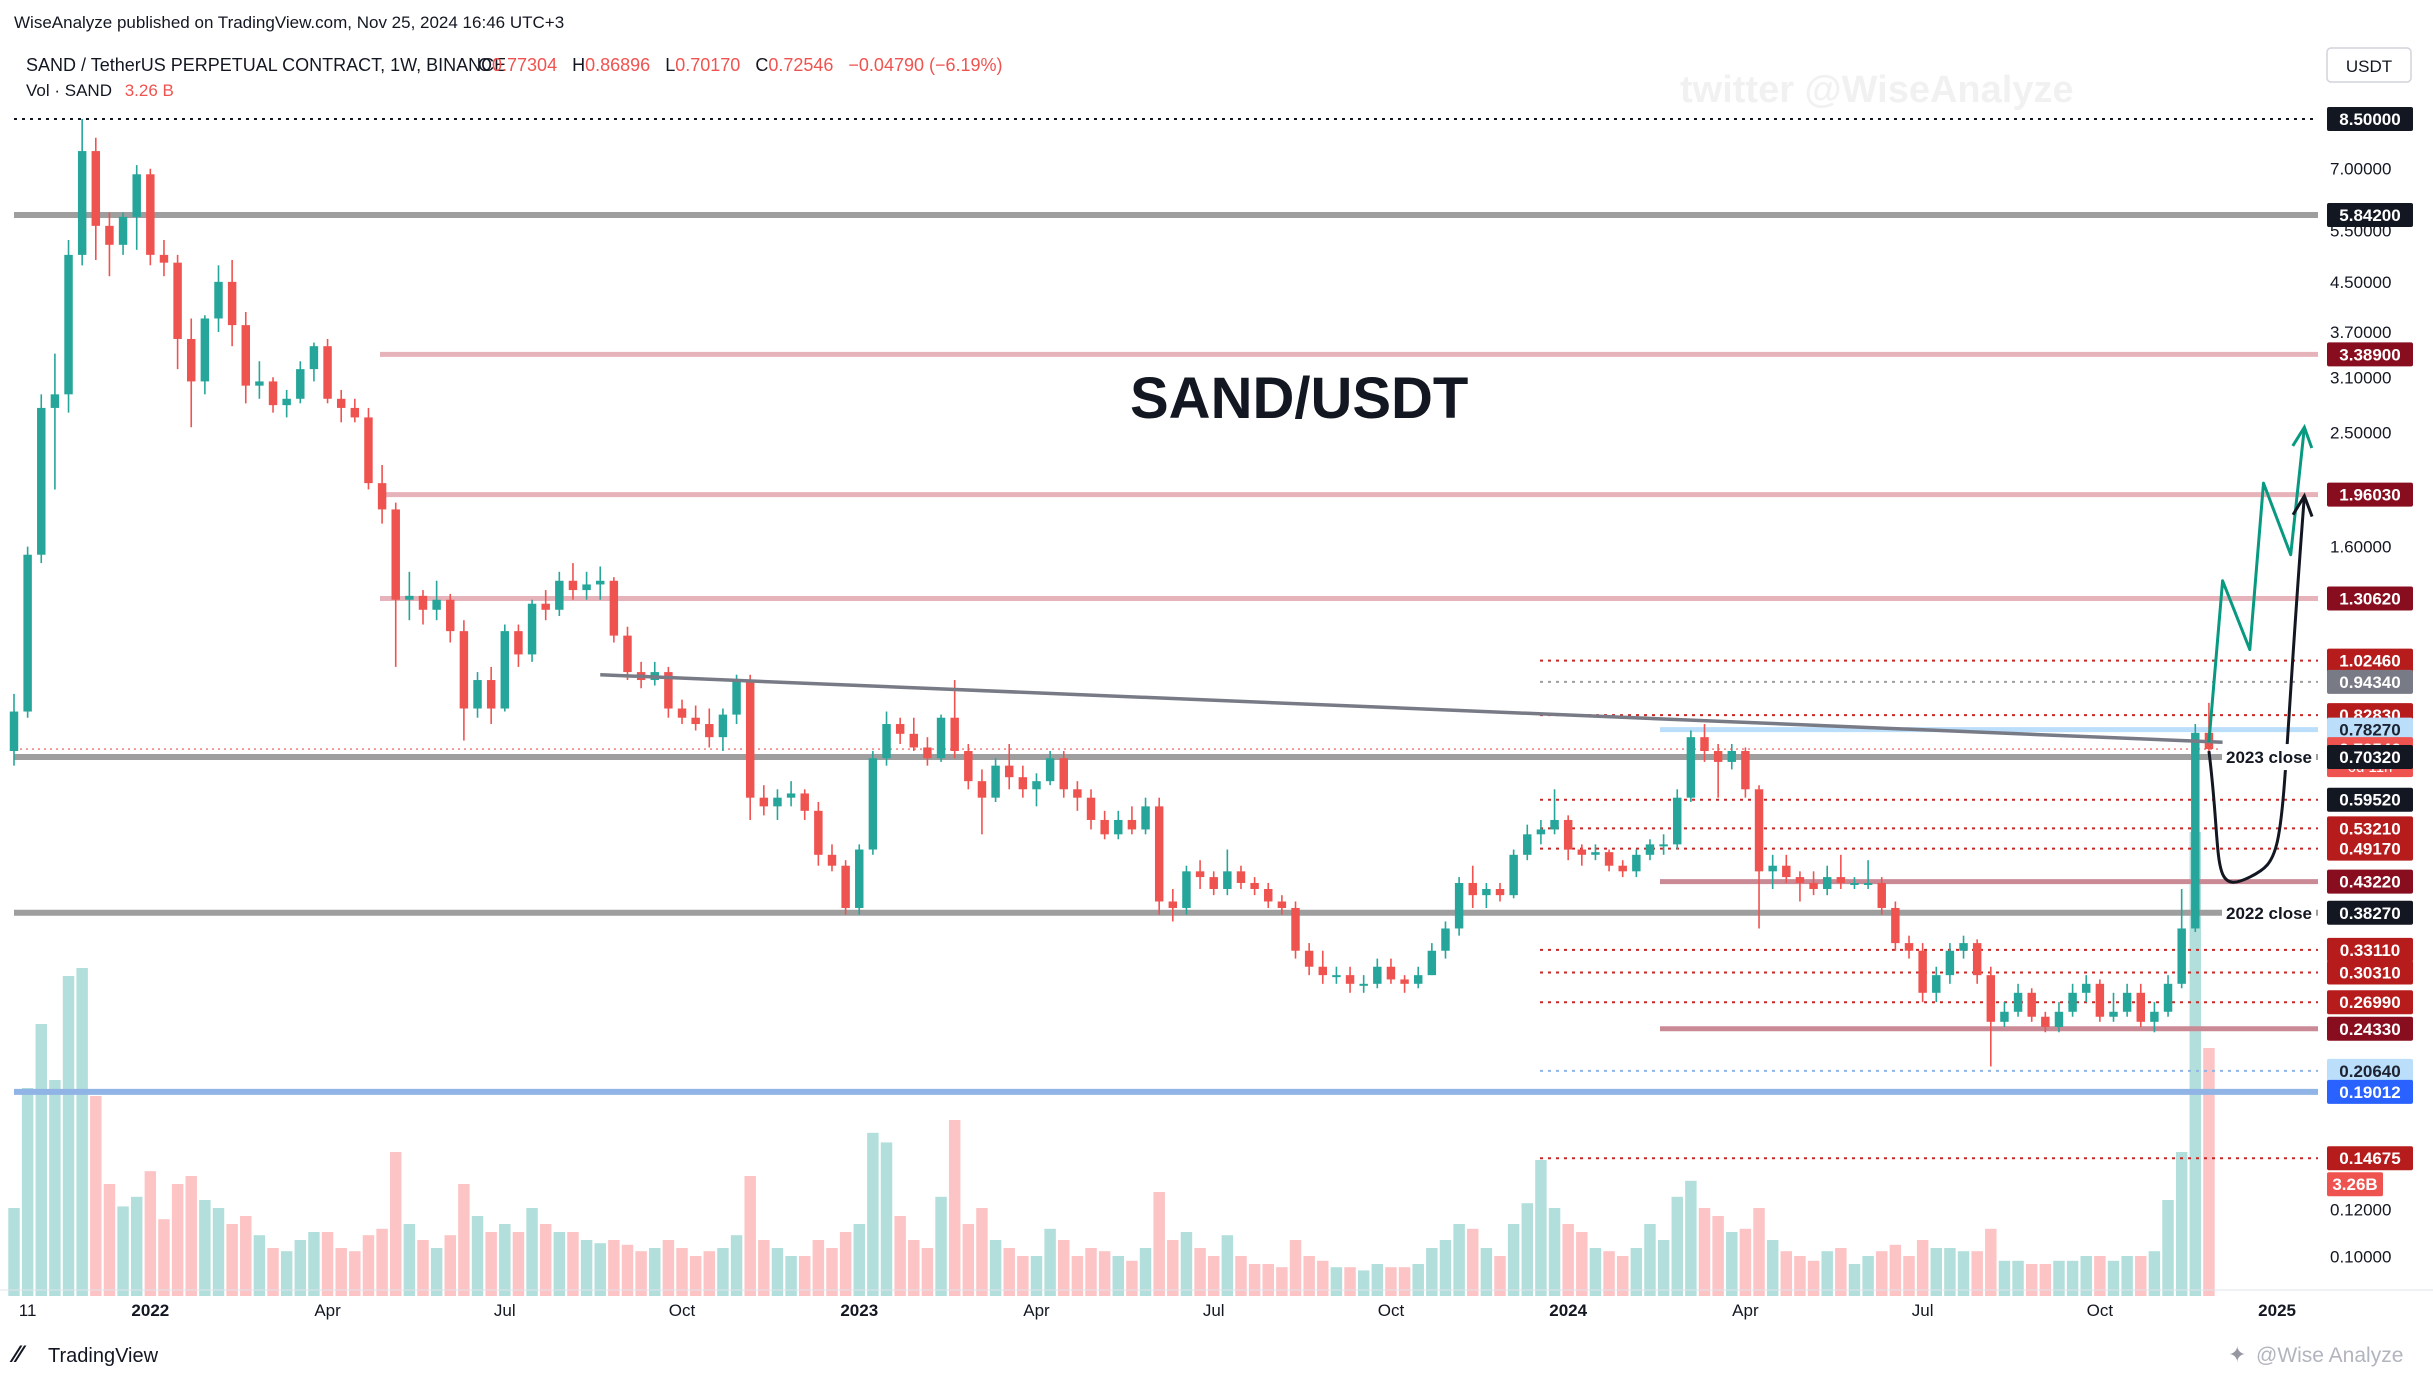 The width and height of the screenshot is (2433, 1378). Describe the element at coordinates (617, 65) in the screenshot. I see `legend-high-value: 0.86896` at that location.